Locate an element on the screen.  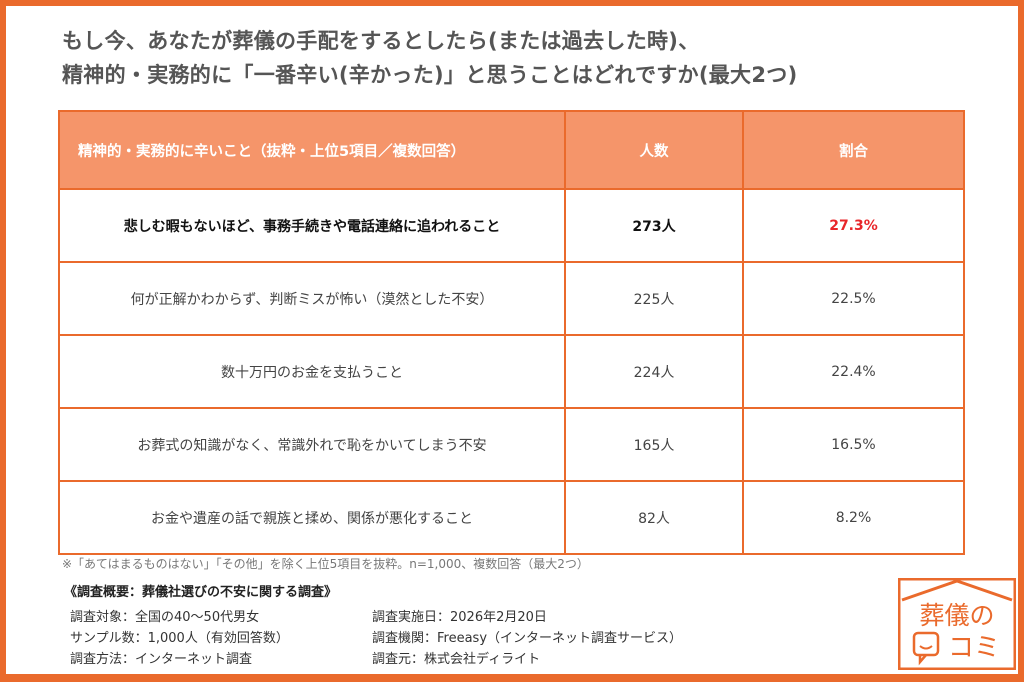
row-count: 82人 is located at coordinates (654, 517).